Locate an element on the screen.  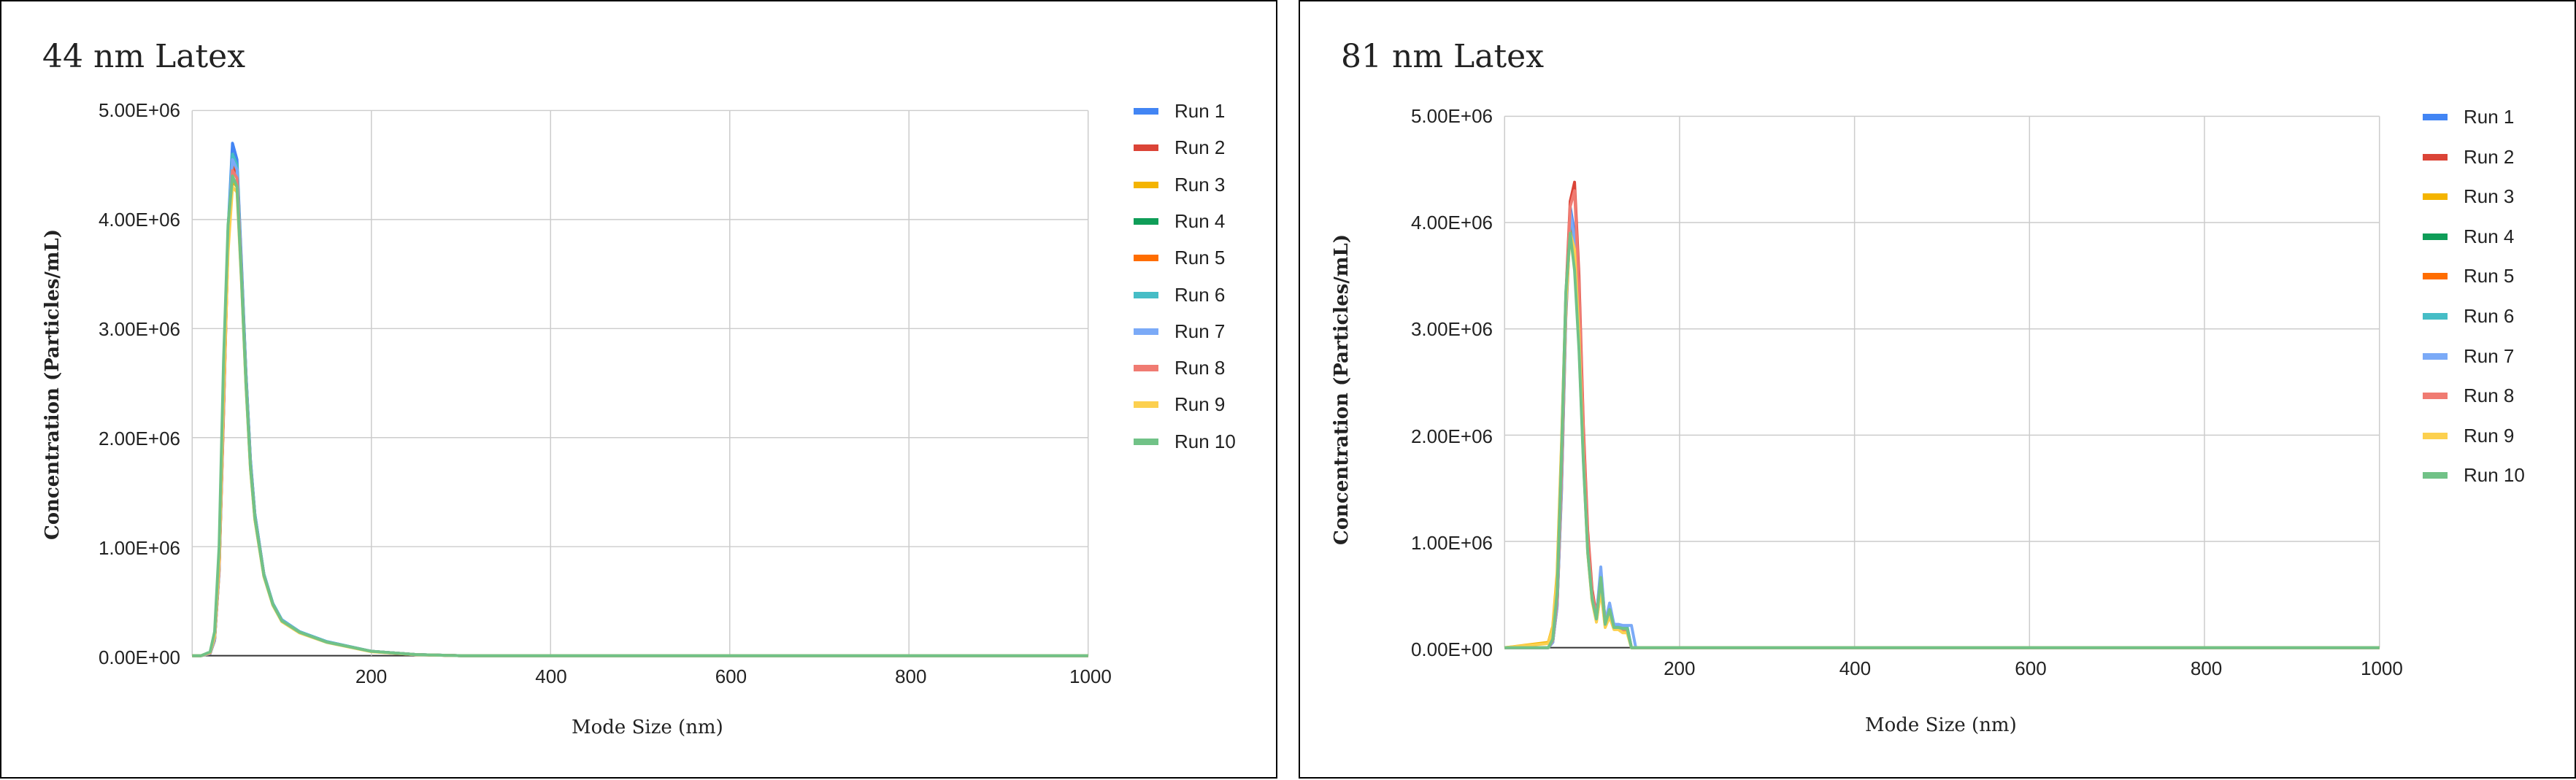
chart-title: 44 nm Latex is located at coordinates (144, 56).